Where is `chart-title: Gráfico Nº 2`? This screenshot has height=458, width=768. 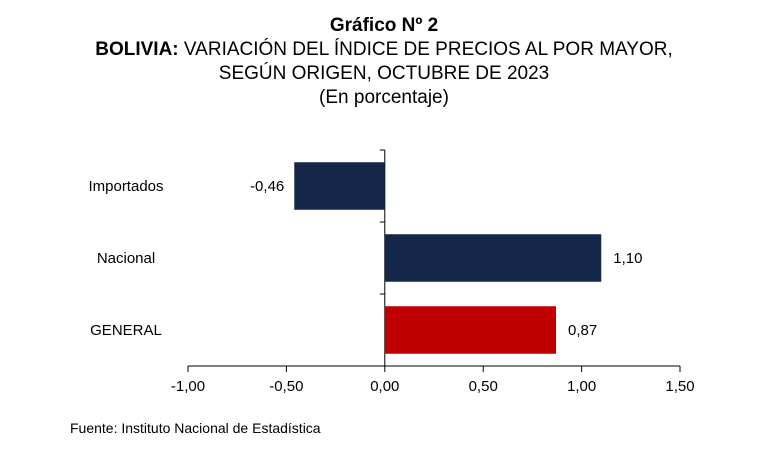
chart-title: Gráfico Nº 2 is located at coordinates (384, 25).